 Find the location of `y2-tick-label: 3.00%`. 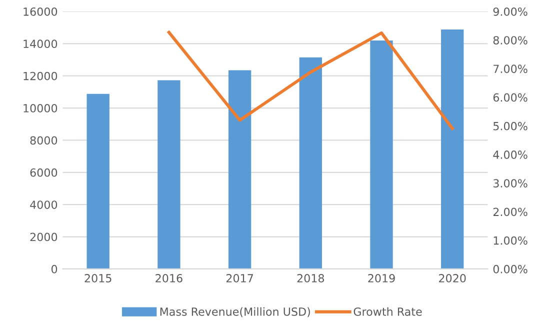

y2-tick-label: 3.00% is located at coordinates (510, 183).